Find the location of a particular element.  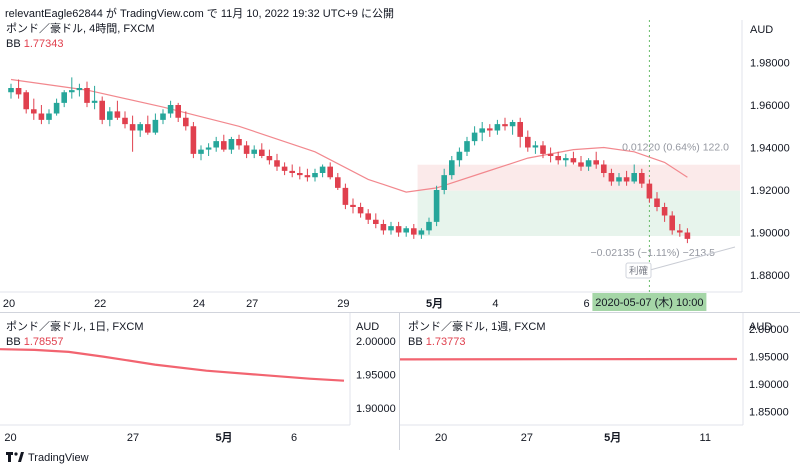

main-bb-label: BB is located at coordinates (13, 44).